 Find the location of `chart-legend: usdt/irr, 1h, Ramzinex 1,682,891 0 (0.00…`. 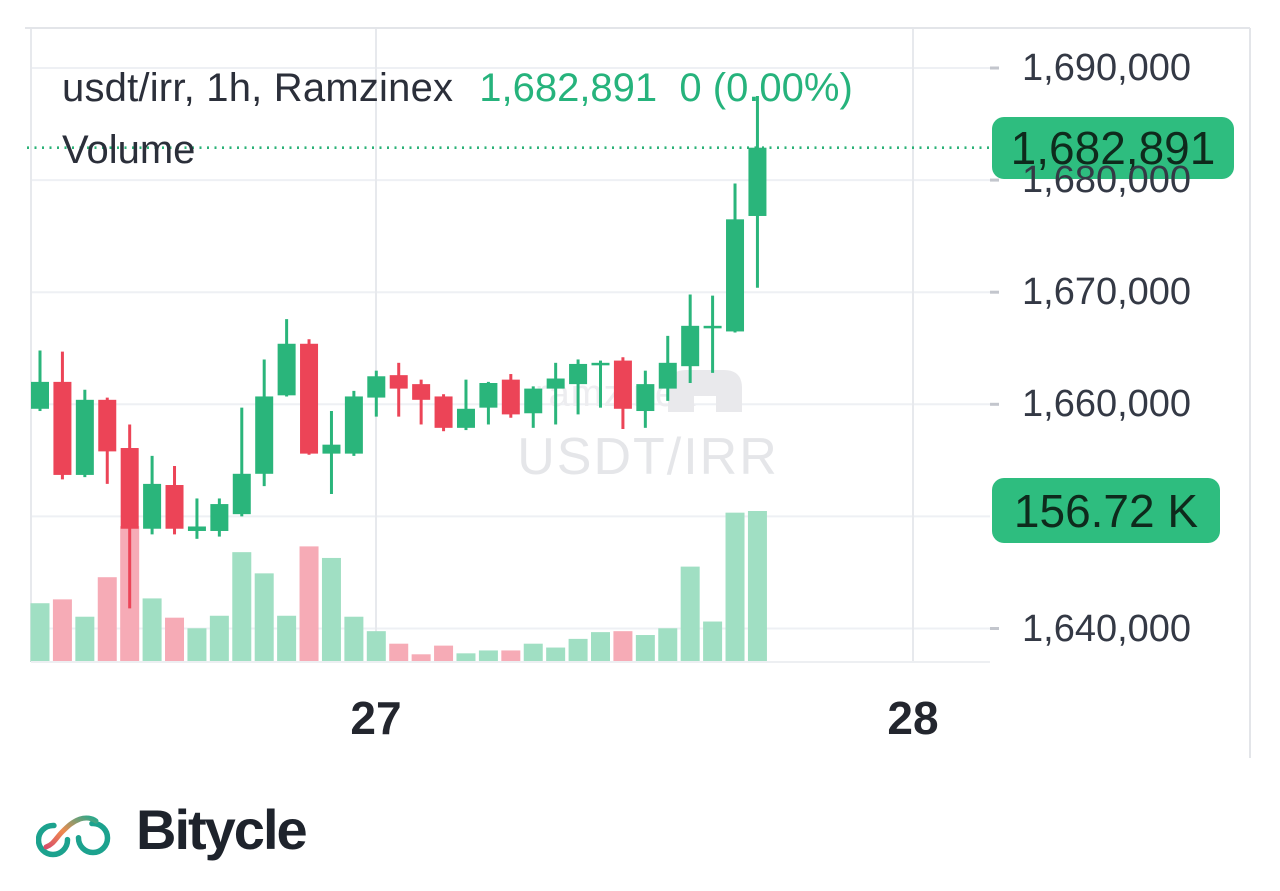

chart-legend: usdt/irr, 1h, Ramzinex 1,682,891 0 (0.00… is located at coordinates (457, 88).